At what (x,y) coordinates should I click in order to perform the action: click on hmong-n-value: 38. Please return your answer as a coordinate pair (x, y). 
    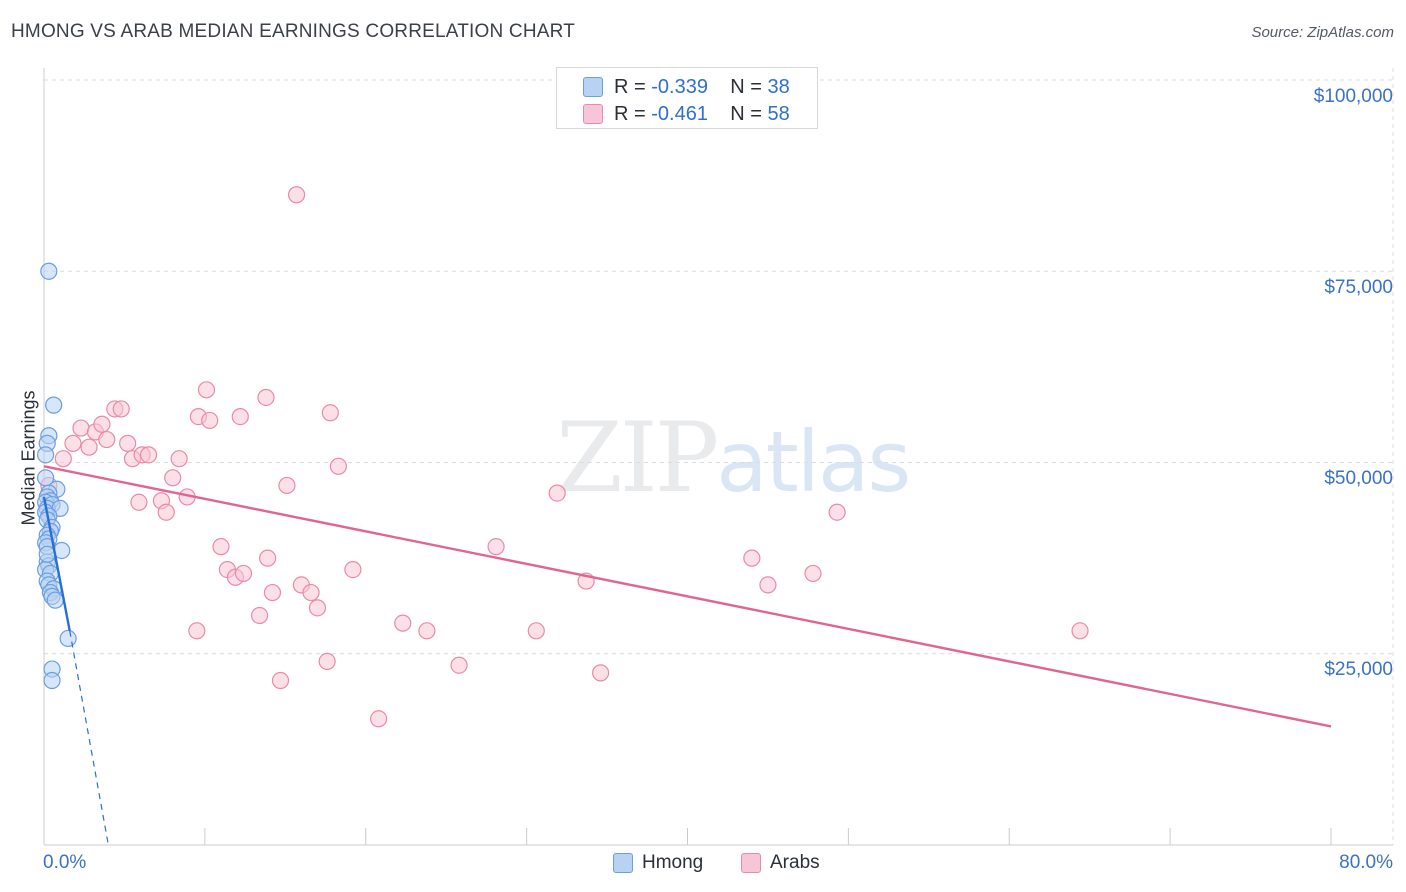
    Looking at the image, I should click on (778, 87).